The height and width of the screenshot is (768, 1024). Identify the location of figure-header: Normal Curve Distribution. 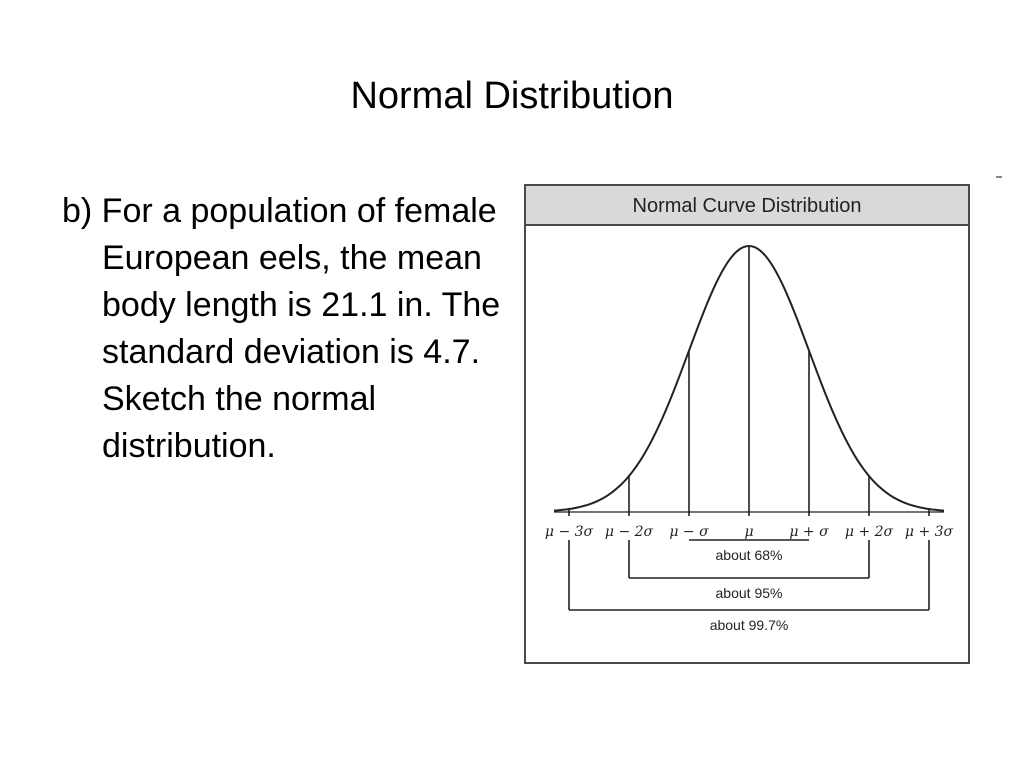
(747, 206).